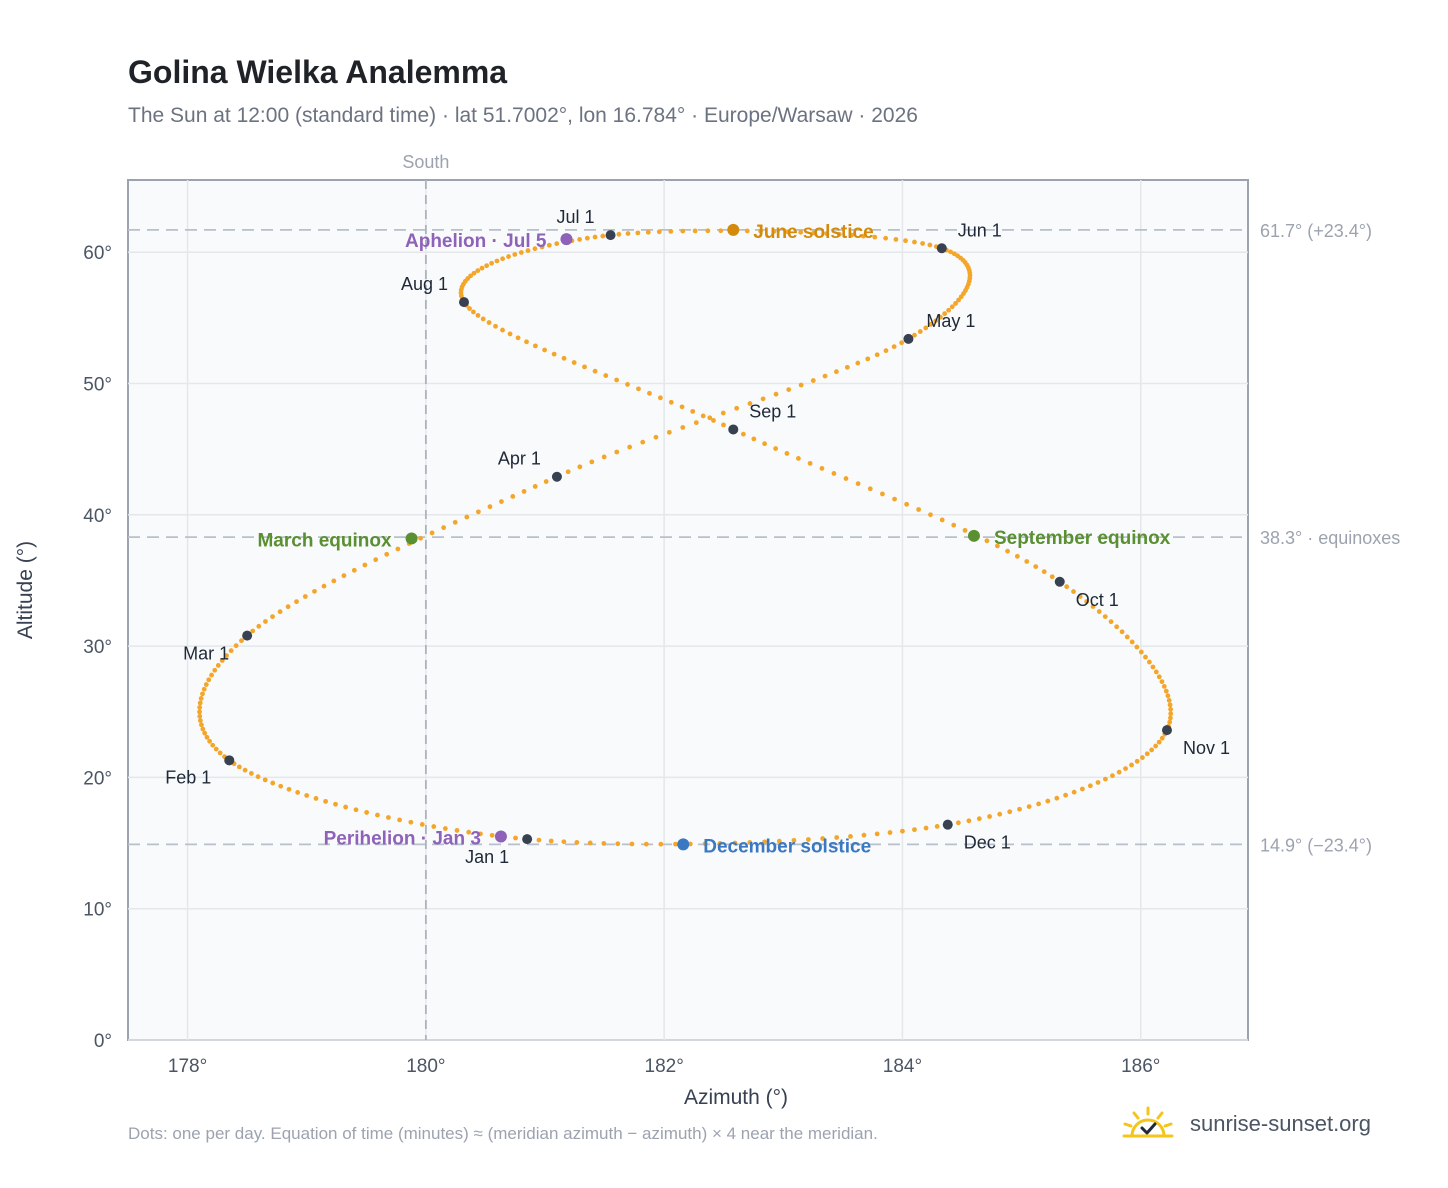  Describe the element at coordinates (1316, 845) in the screenshot. I see `reference-line-label: 14.9° (−23.4°)` at that location.